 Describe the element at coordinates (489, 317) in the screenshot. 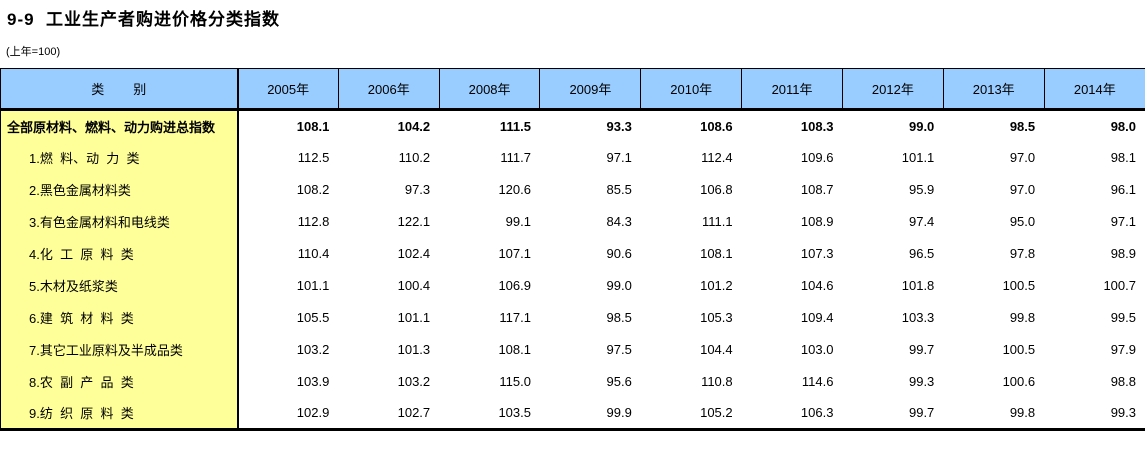

I see `value-cell: 117.1` at that location.